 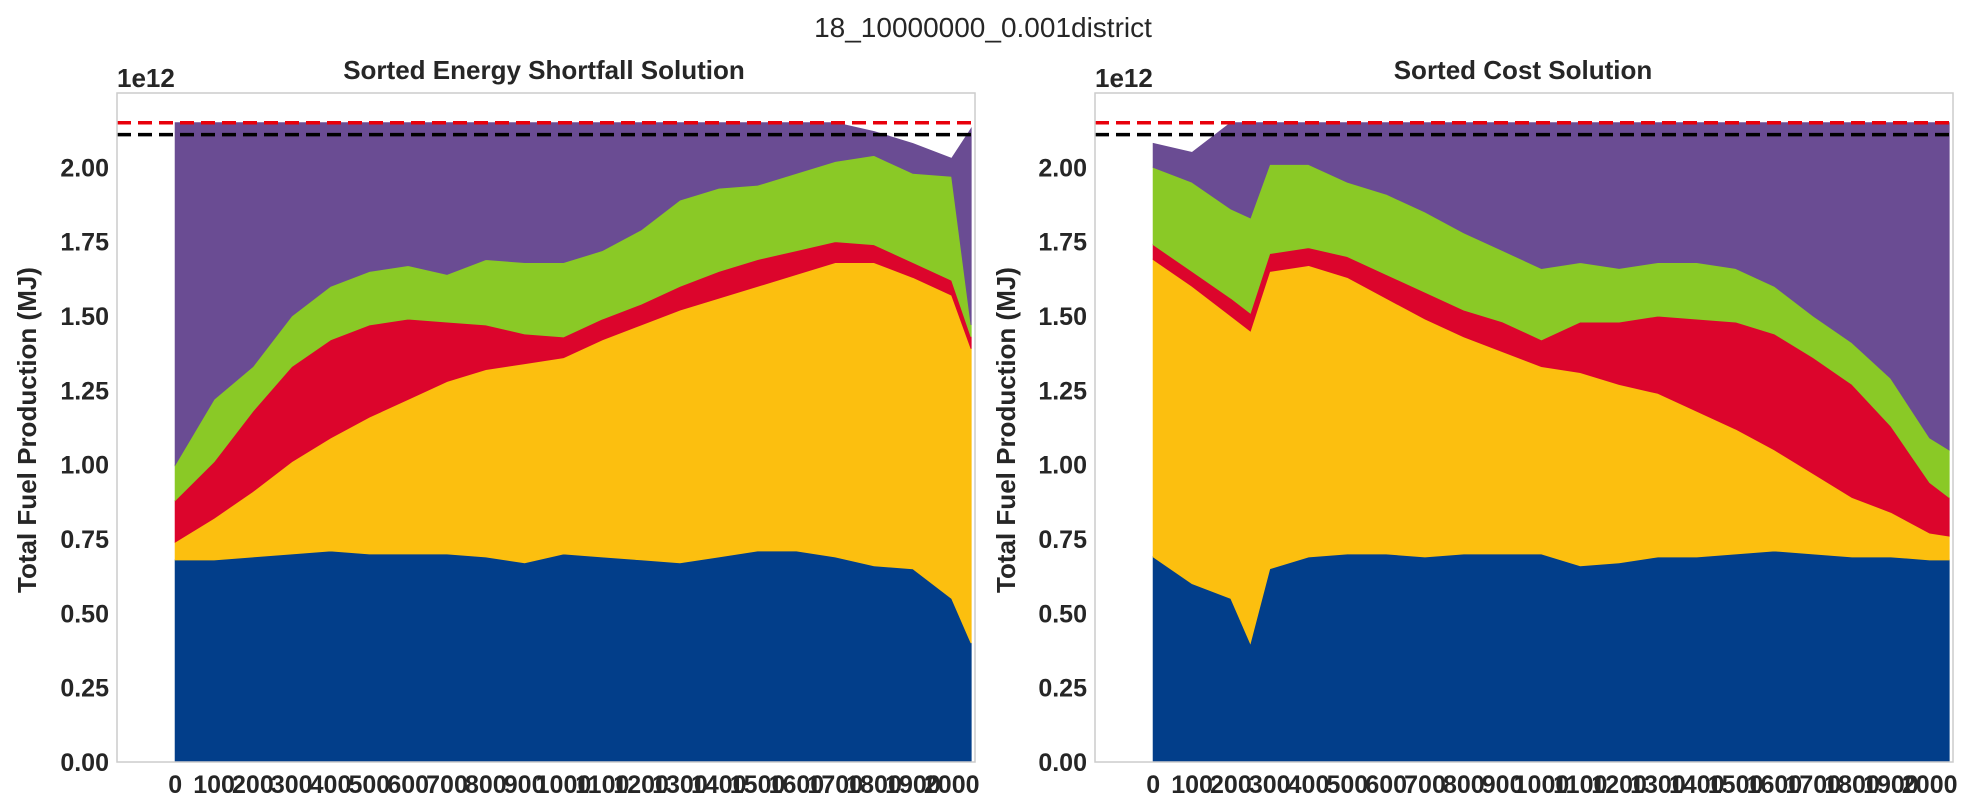 I want to click on panel-title: Sorted Energy Shortfall Solution, so click(x=544, y=70).